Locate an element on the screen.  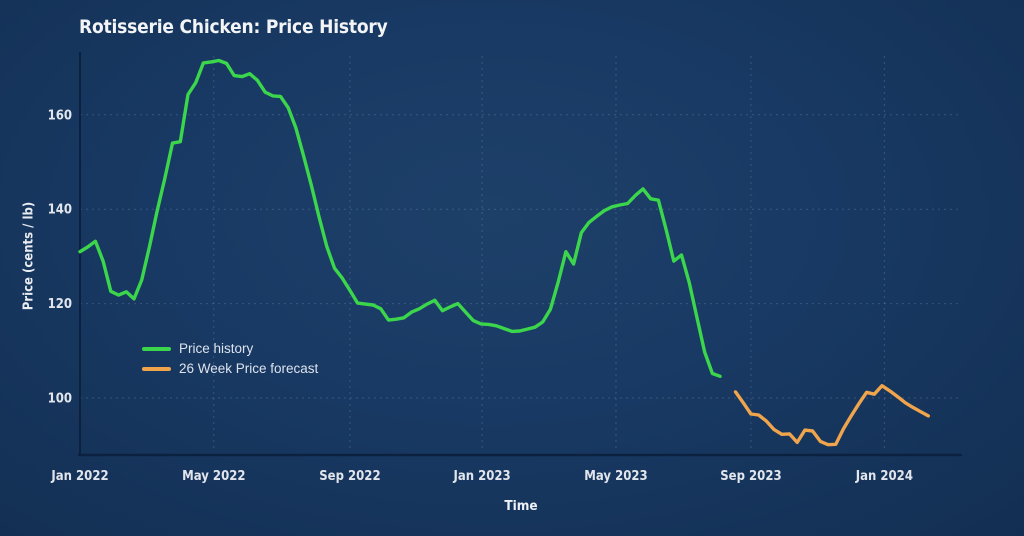
x-tick-label: May 2023 is located at coordinates (615, 476).